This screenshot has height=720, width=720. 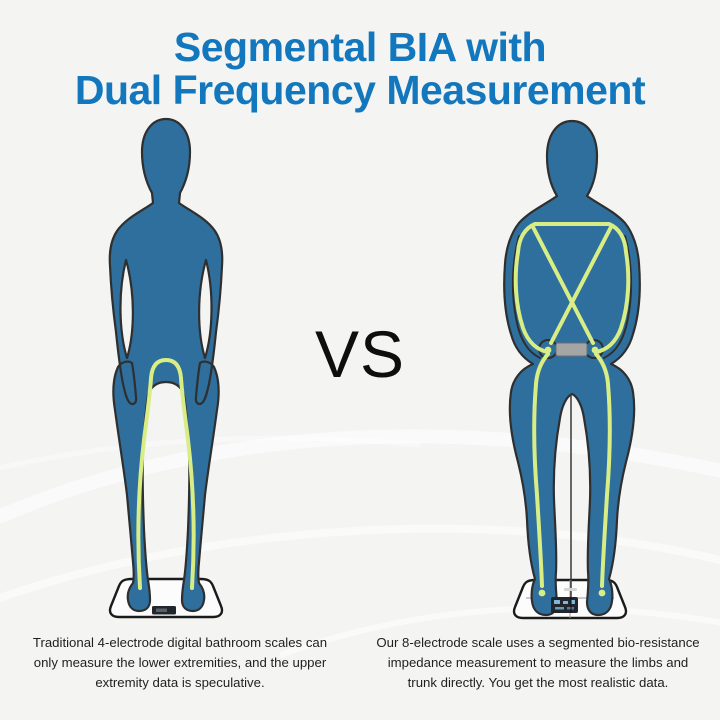 What do you see at coordinates (595, 350) in the screenshot?
I see `hand-electrode-dot-right` at bounding box center [595, 350].